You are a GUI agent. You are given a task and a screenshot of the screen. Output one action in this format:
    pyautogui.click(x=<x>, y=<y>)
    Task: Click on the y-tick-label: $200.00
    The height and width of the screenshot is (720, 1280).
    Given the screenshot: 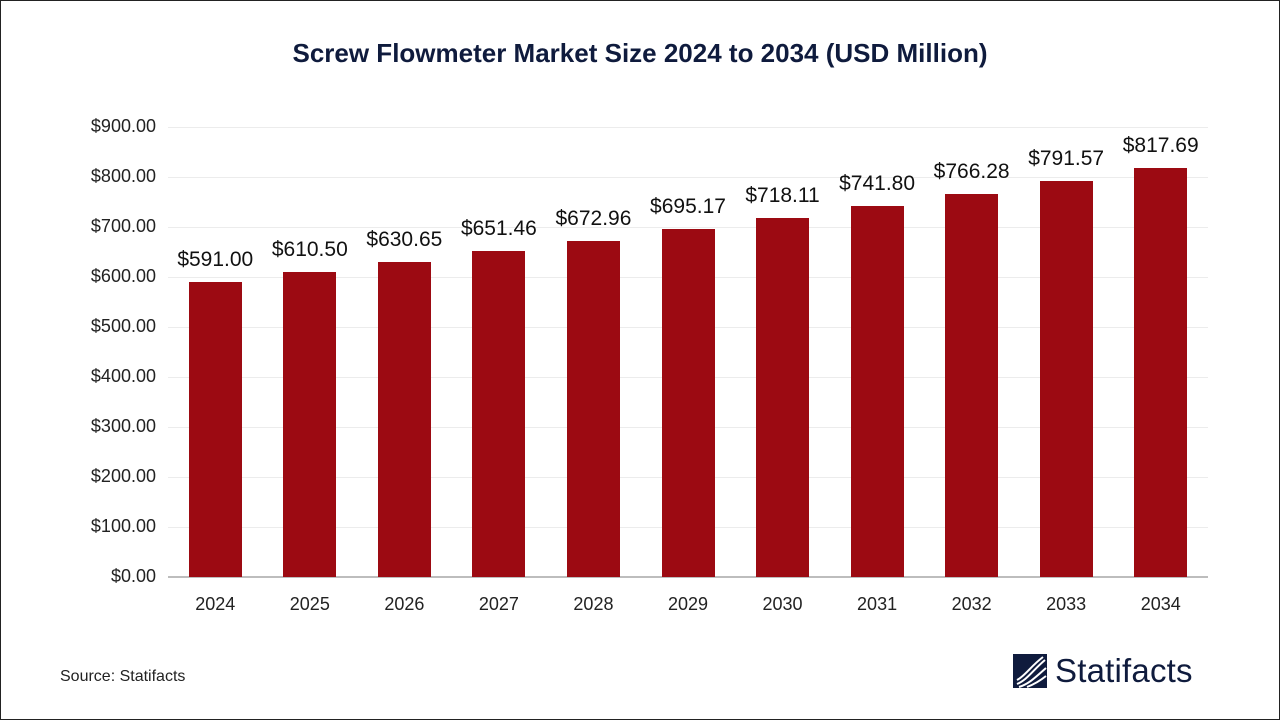 What is the action you would take?
    pyautogui.click(x=123, y=476)
    